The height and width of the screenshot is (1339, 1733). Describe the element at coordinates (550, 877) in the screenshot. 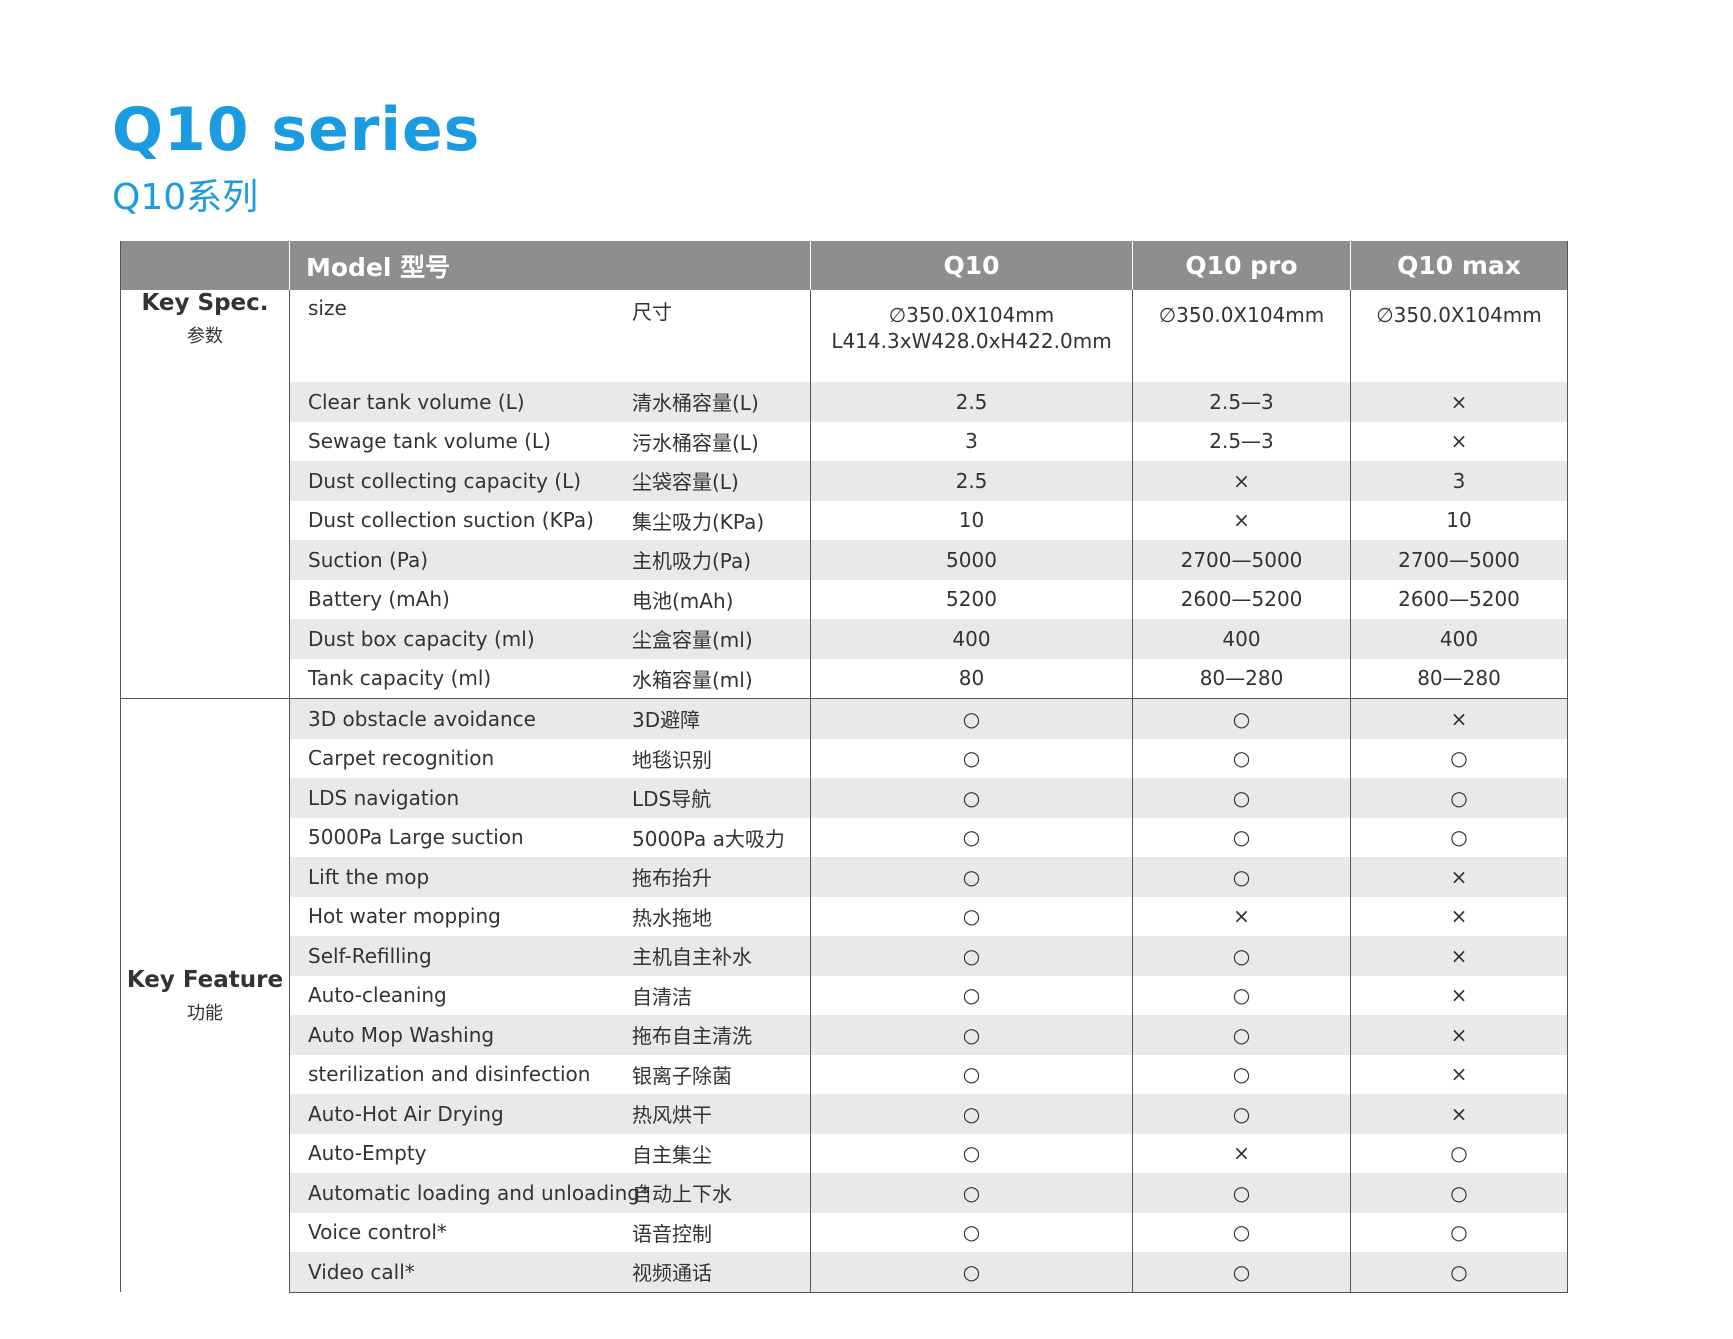

I see `row-label-cell: Lift the mop 拖布抬升` at that location.